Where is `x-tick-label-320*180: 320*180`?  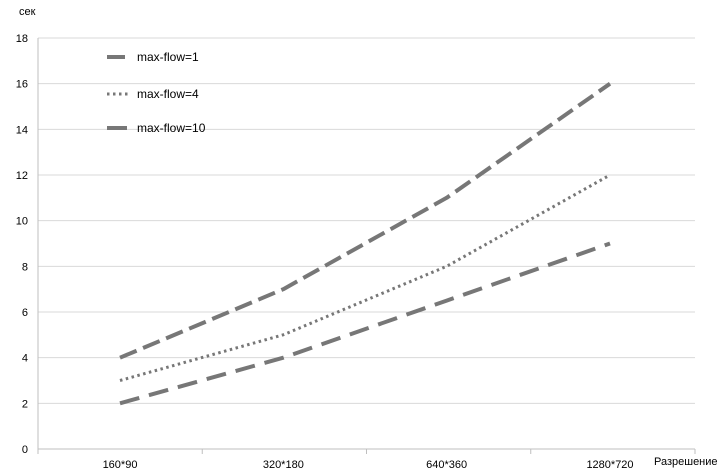 x-tick-label-320*180: 320*180 is located at coordinates (283, 465).